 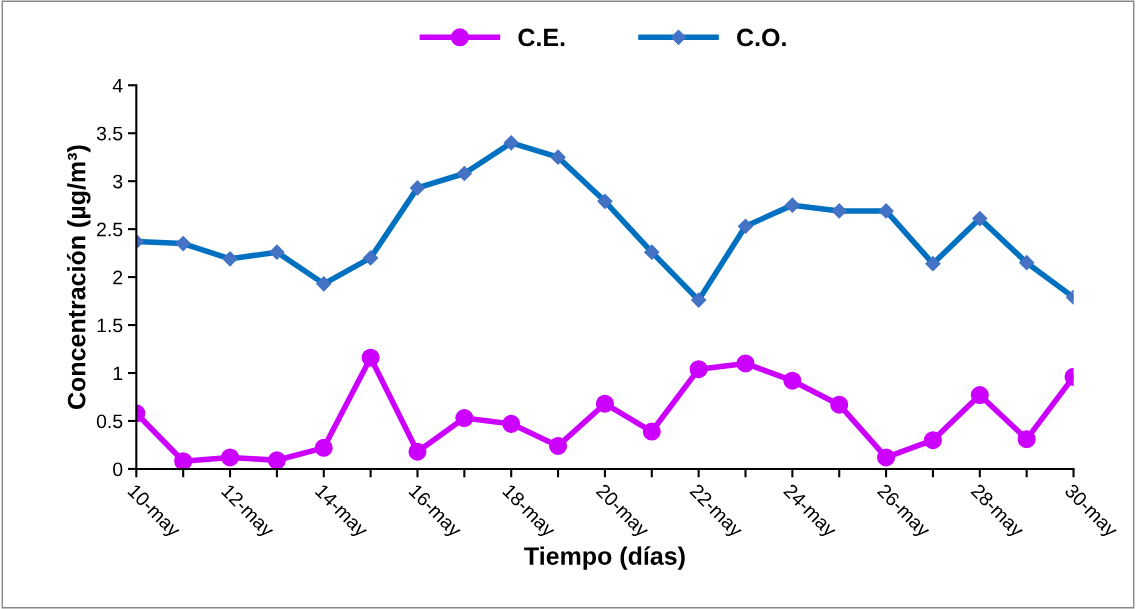 I want to click on y-axis-title: Concentración (µg/m³), so click(x=78, y=277).